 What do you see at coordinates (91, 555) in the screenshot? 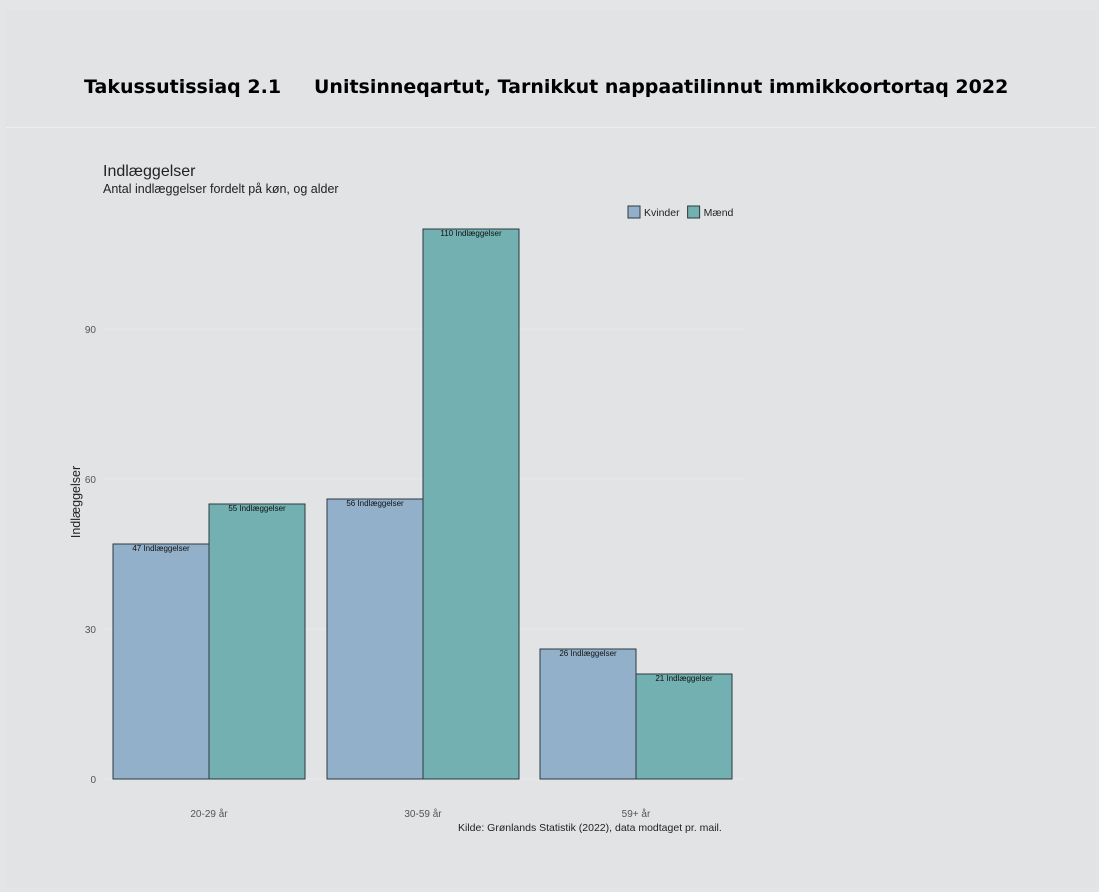
I see `y-axis-ticks: 0 30 60 90` at bounding box center [91, 555].